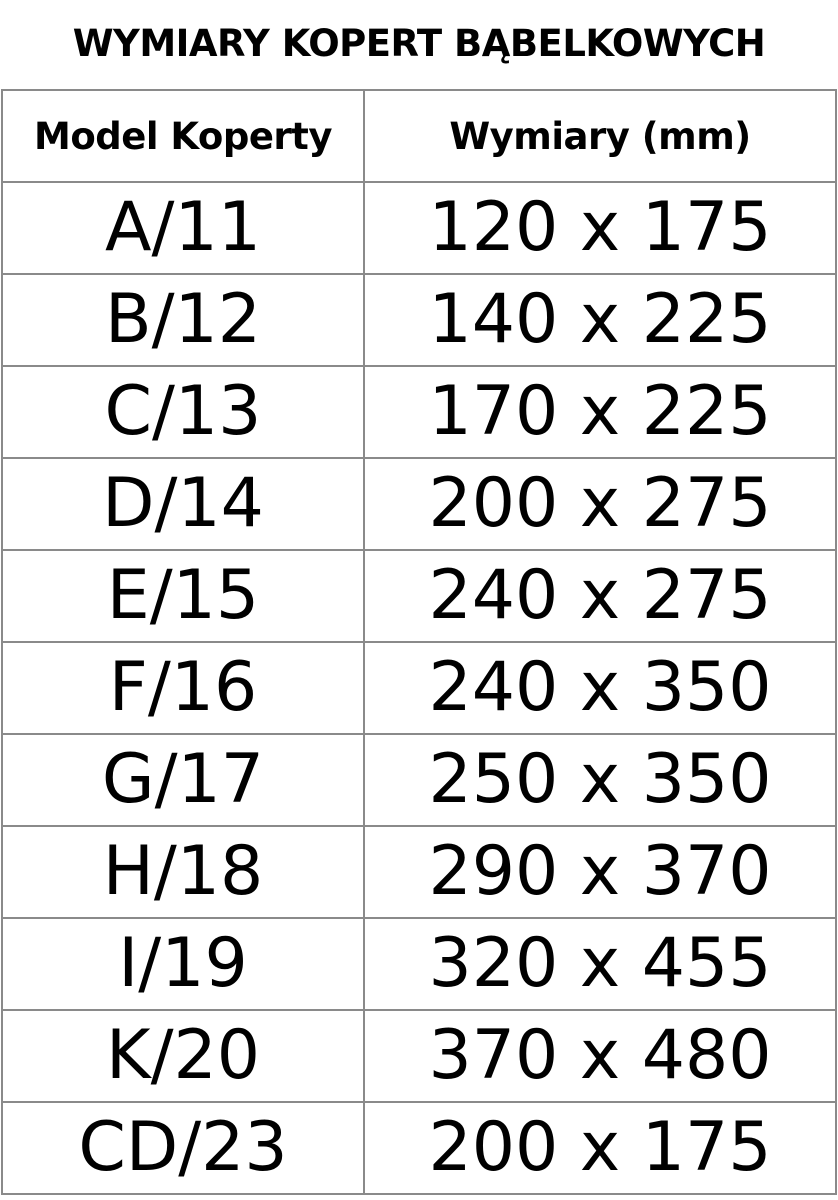 Image resolution: width=838 pixels, height=1200 pixels. I want to click on header-model: Model Koperty, so click(183, 136).